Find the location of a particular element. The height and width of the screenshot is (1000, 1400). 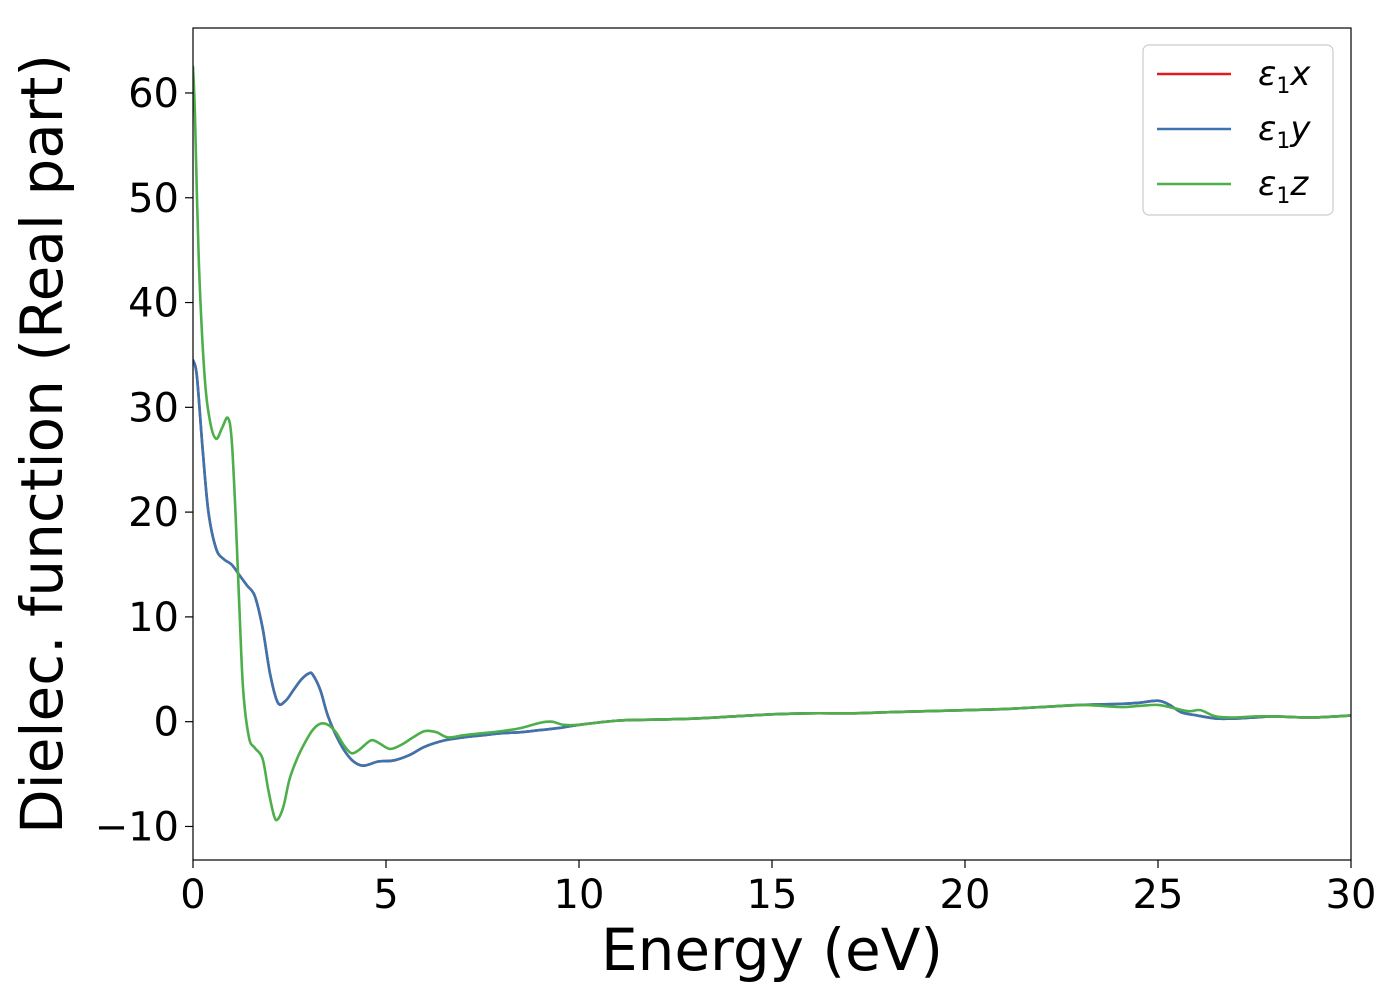

x-tick-label: 0 is located at coordinates (192, 895).